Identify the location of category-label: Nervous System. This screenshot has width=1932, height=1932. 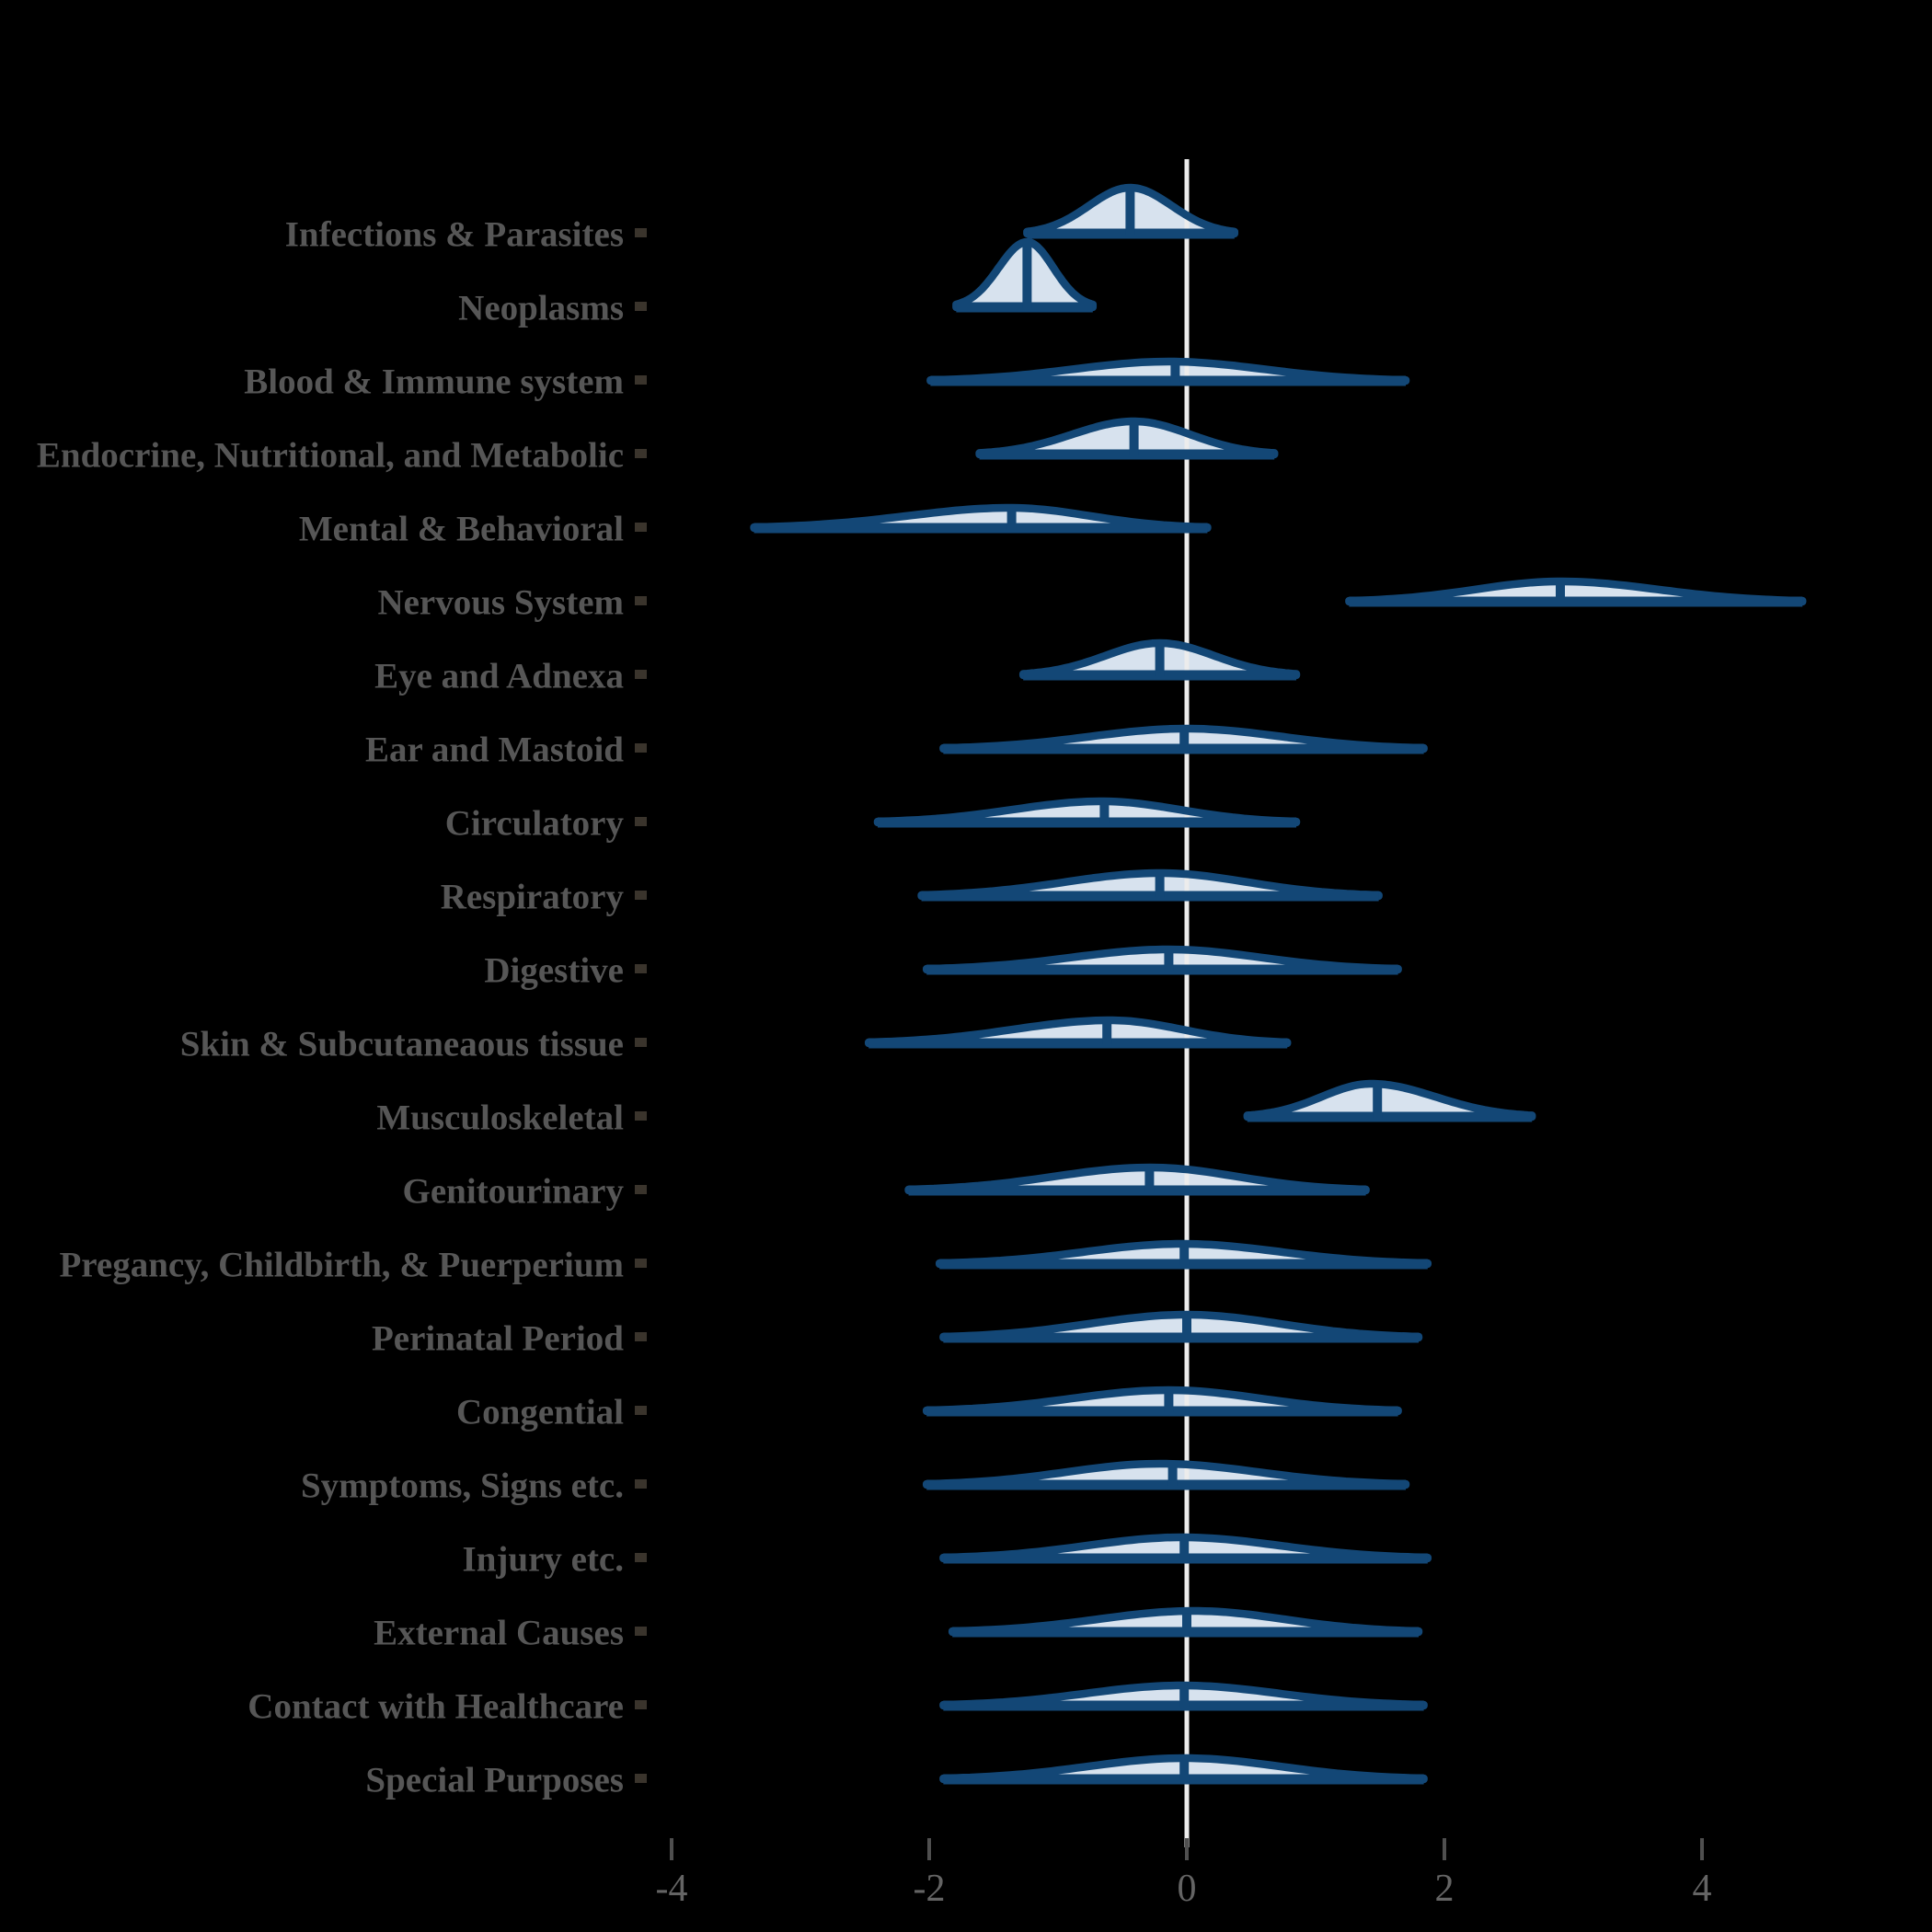
(500, 603).